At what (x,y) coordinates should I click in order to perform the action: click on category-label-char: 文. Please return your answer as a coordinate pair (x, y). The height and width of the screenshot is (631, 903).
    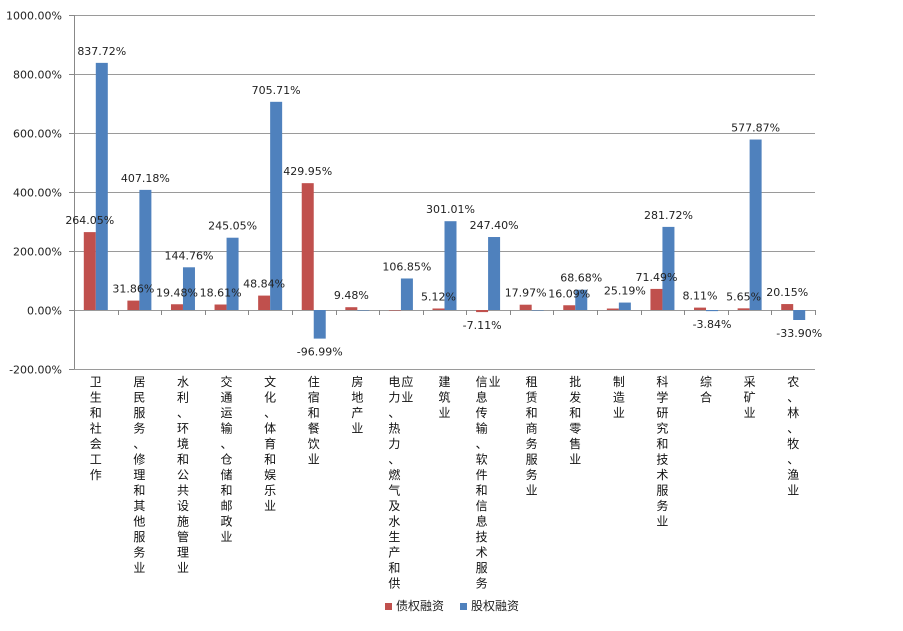
    Looking at the image, I should click on (270, 381).